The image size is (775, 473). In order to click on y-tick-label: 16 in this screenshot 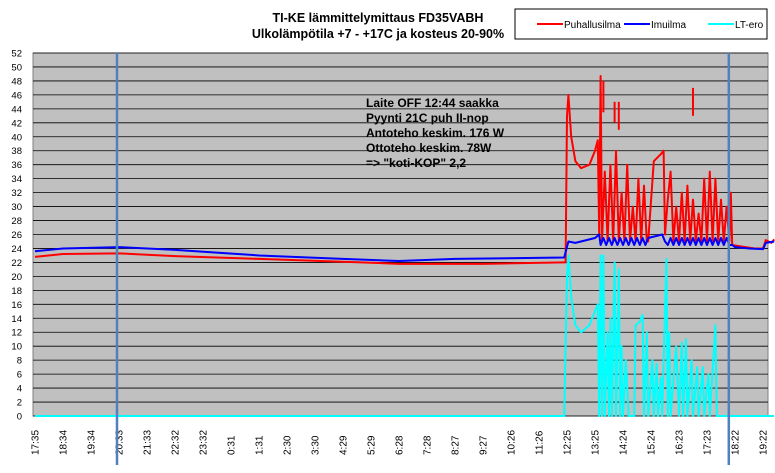, I will do `click(16, 305)`.